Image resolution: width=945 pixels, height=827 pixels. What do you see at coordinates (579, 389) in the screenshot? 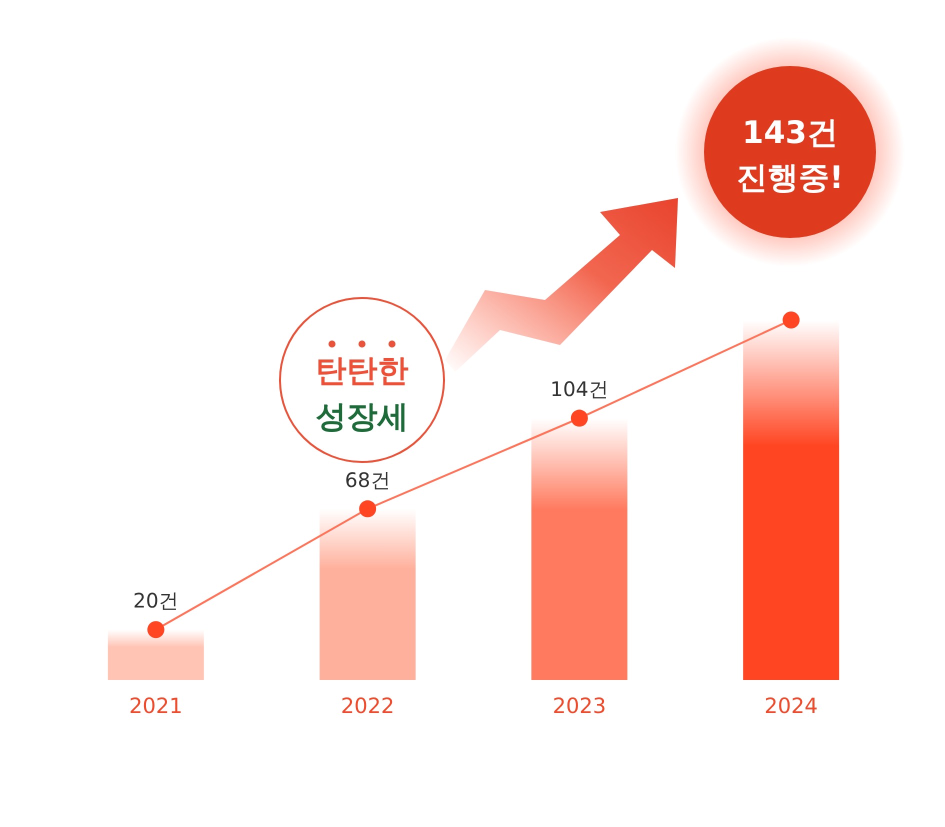
I see `data-label: 104건` at bounding box center [579, 389].